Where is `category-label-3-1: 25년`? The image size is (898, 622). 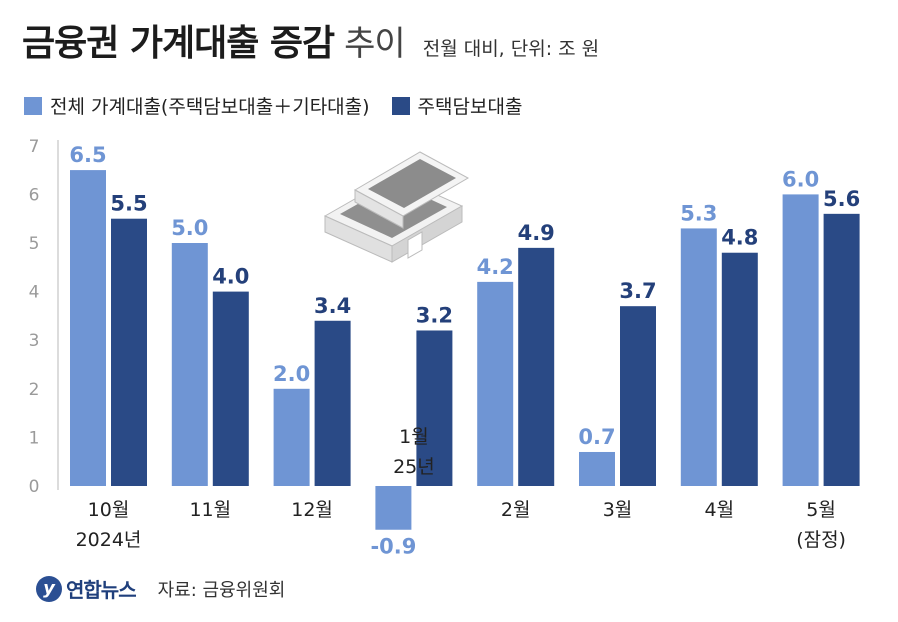
category-label-3-1: 25년 is located at coordinates (414, 467).